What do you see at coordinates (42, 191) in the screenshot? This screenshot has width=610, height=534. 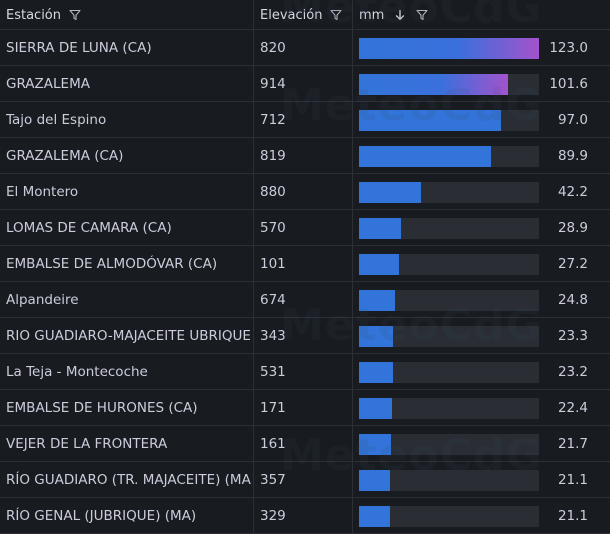 I see `station-name-cell: El Montero` at bounding box center [42, 191].